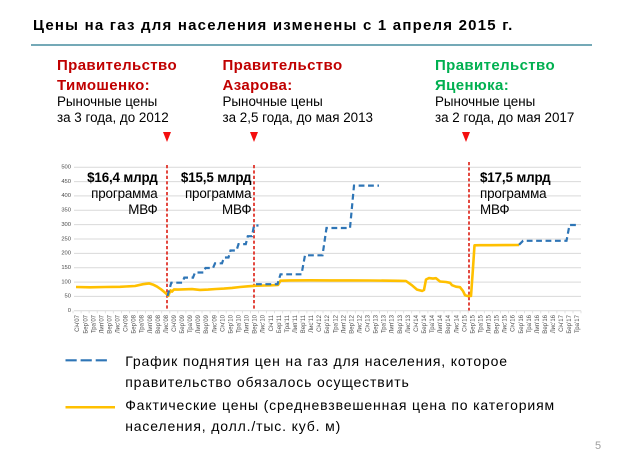 The image size is (625, 468). Describe the element at coordinates (159, 323) in the screenshot. I see `svg-text: Вер’08` at that location.